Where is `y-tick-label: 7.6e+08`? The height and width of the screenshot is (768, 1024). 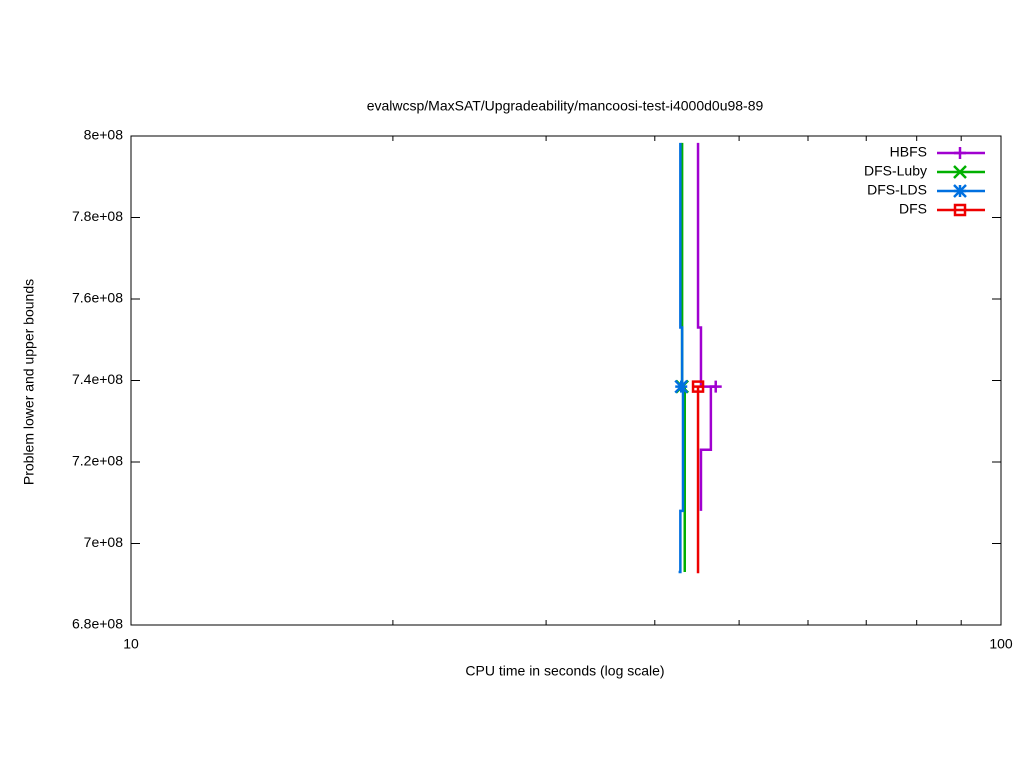
y-tick-label: 7.6e+08 is located at coordinates (97, 298).